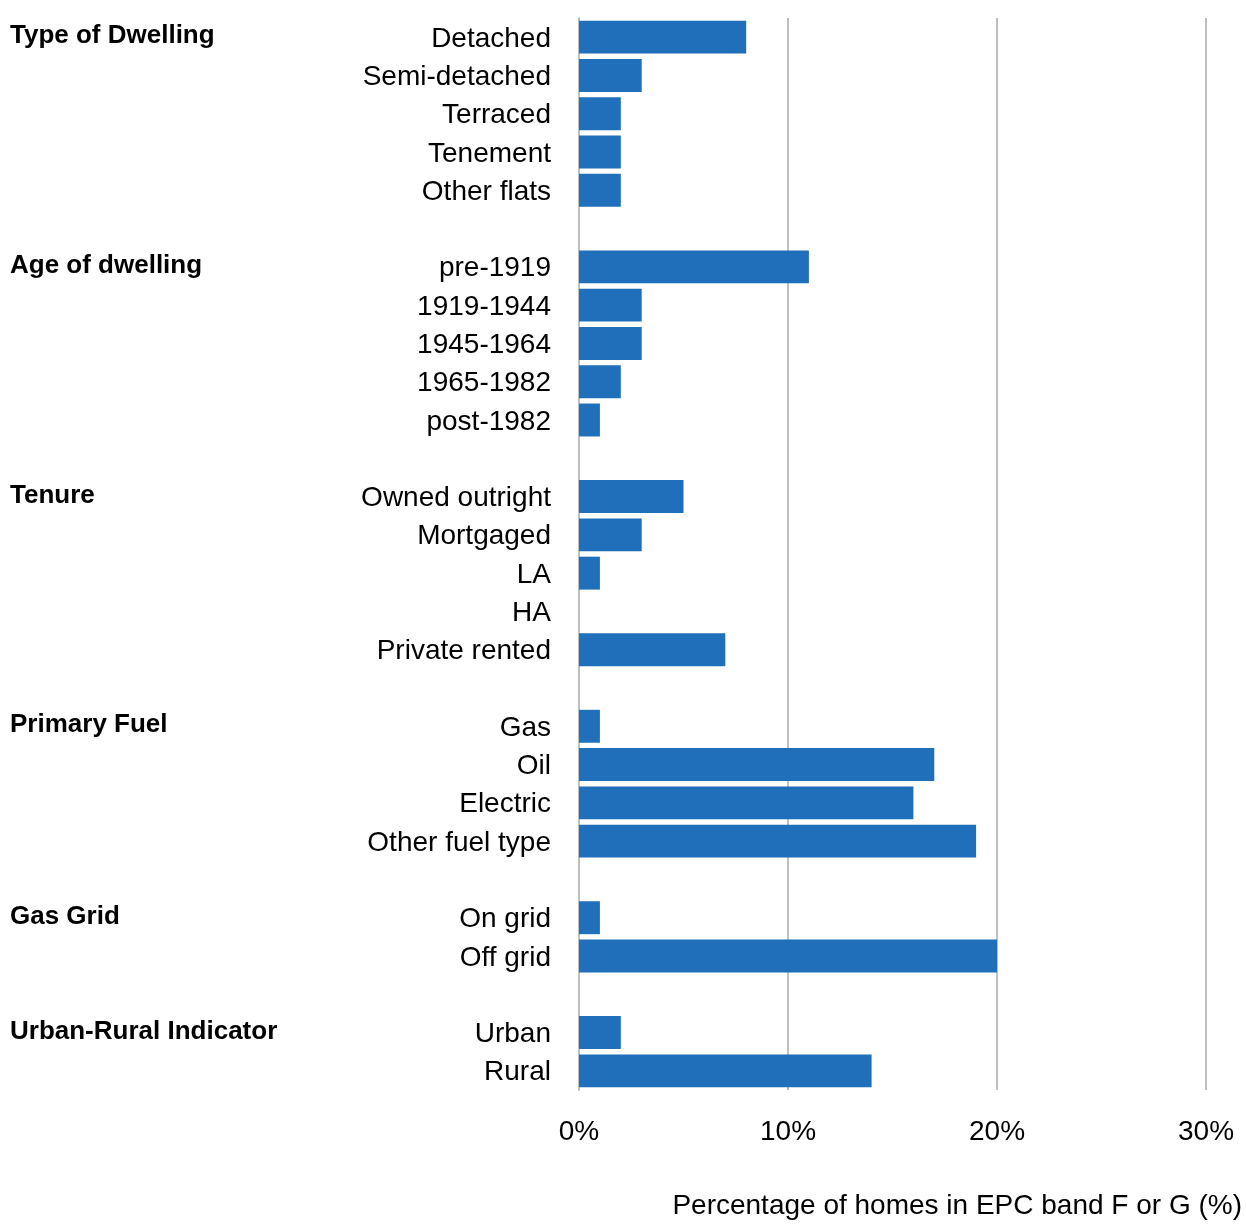 Image resolution: width=1246 pixels, height=1224 pixels. I want to click on y-tick-label: post-1982, so click(488, 420).